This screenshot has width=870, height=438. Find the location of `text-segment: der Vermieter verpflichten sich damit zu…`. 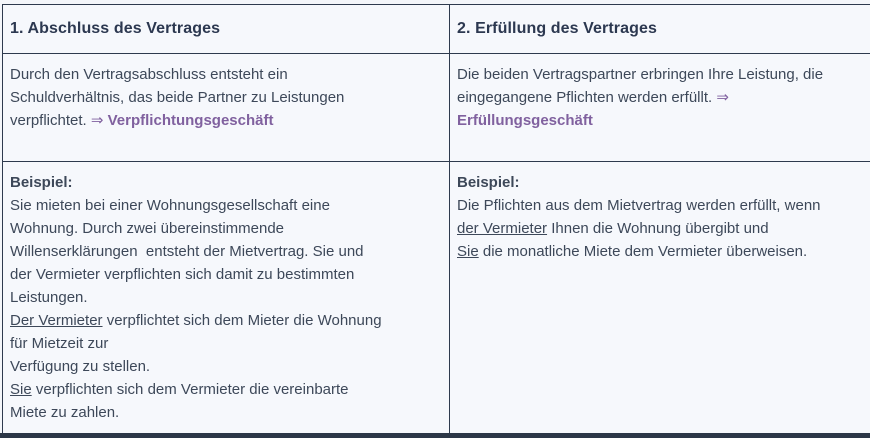

text-segment: der Vermieter verpflichten sich damit zu… is located at coordinates (182, 274).